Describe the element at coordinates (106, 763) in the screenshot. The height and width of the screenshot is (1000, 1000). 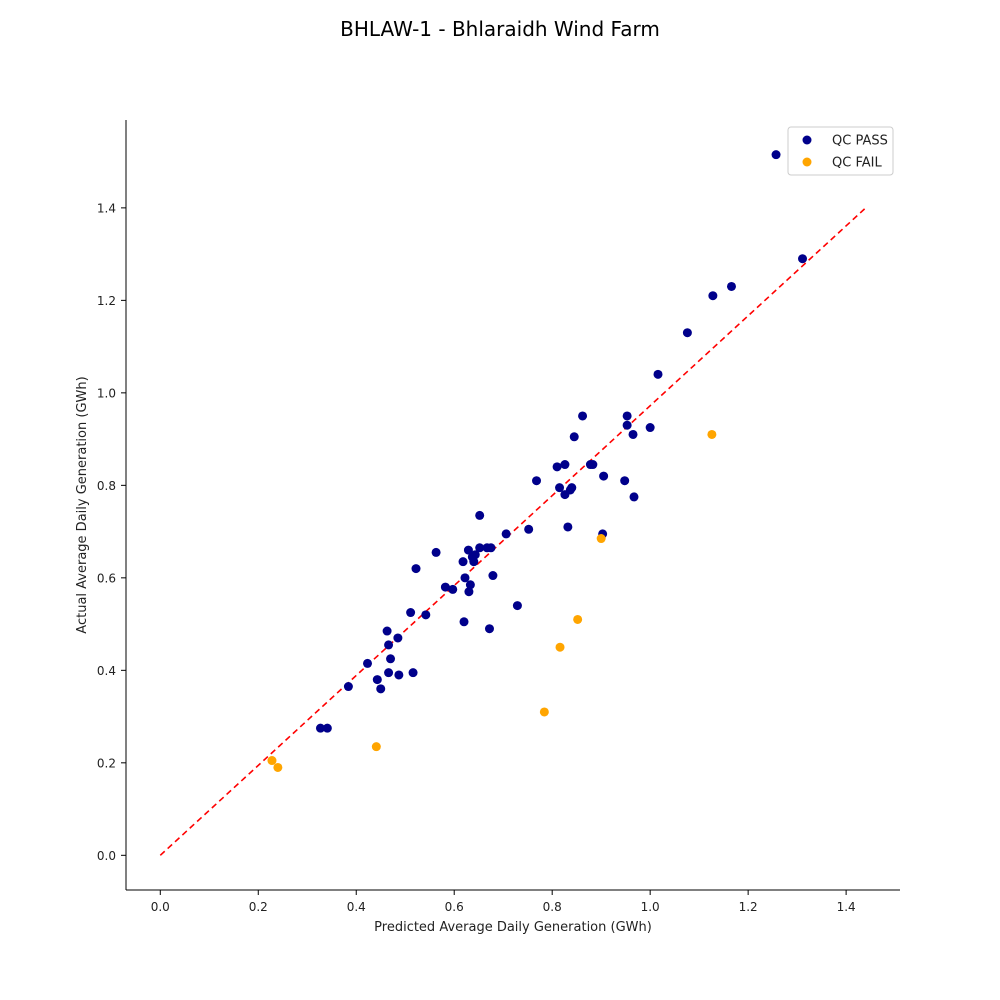
I see `y-tick-label: 0.2` at that location.